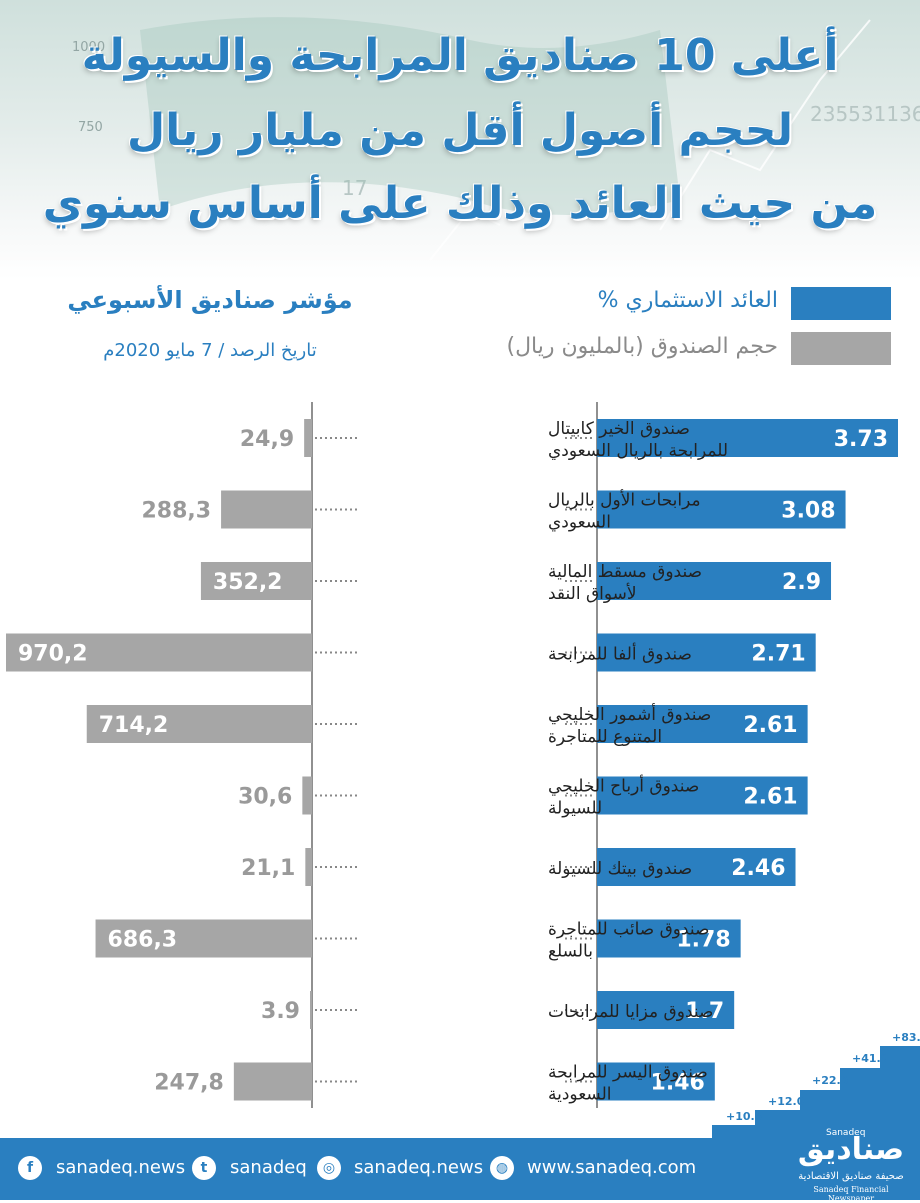  I want to click on legend-return-swatch, so click(841, 303).